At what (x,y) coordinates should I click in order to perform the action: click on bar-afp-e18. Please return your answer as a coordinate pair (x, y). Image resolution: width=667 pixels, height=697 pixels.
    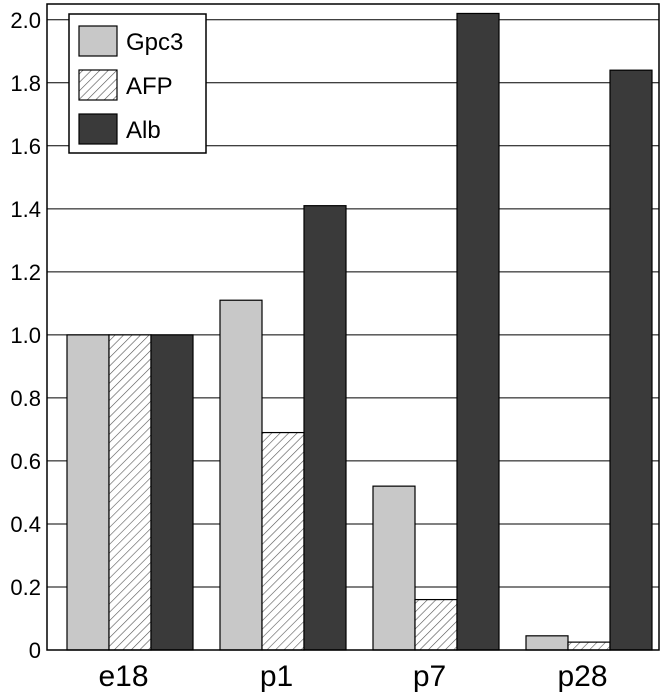
    Looking at the image, I should click on (130, 492).